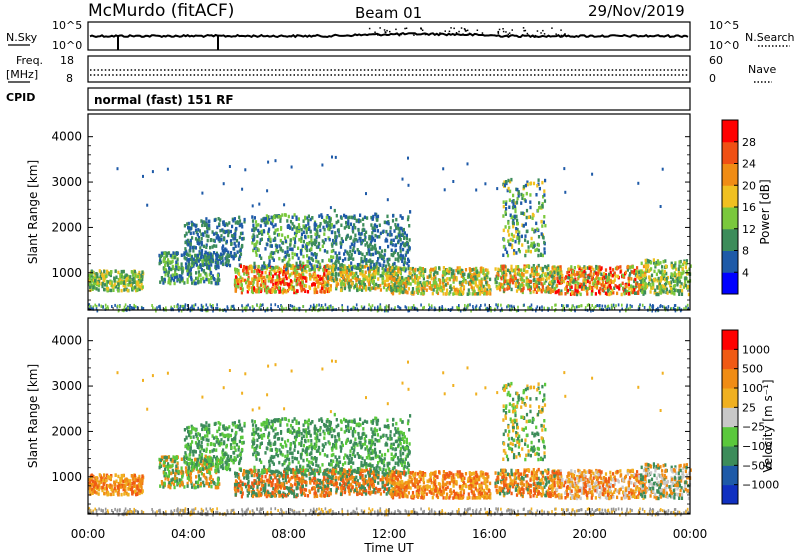  I want to click on nsearch-label: N.Search, so click(770, 37).